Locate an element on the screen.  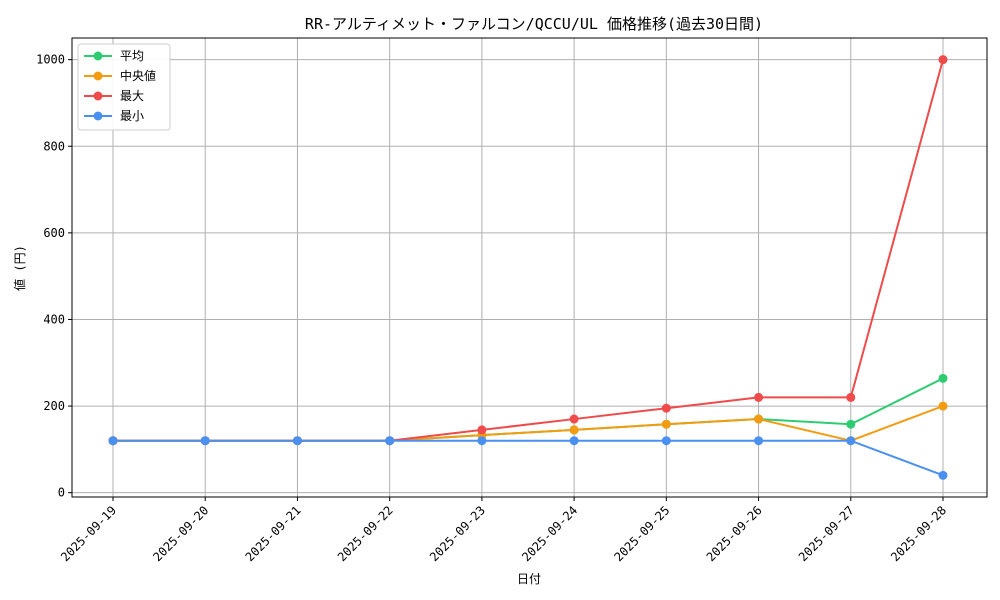
x-tick-label: 2025-09-28 is located at coordinates (918, 533).